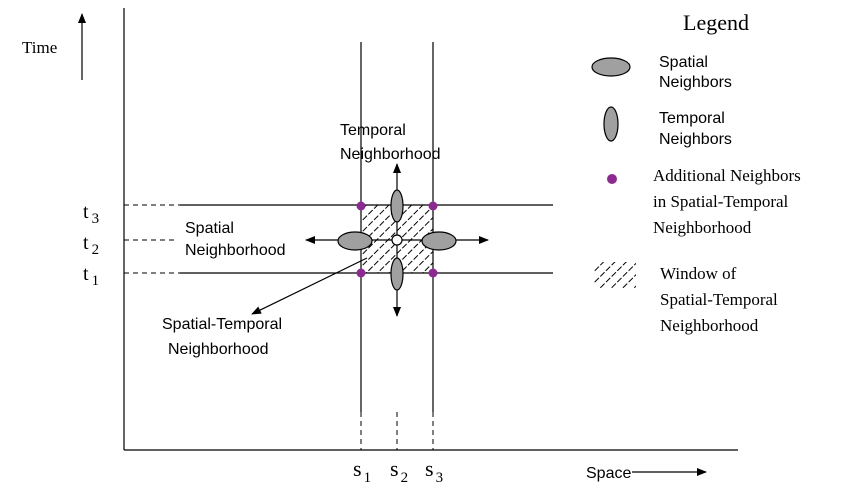 This screenshot has height=487, width=862. I want to click on time-axis-label: Time, so click(39, 47).